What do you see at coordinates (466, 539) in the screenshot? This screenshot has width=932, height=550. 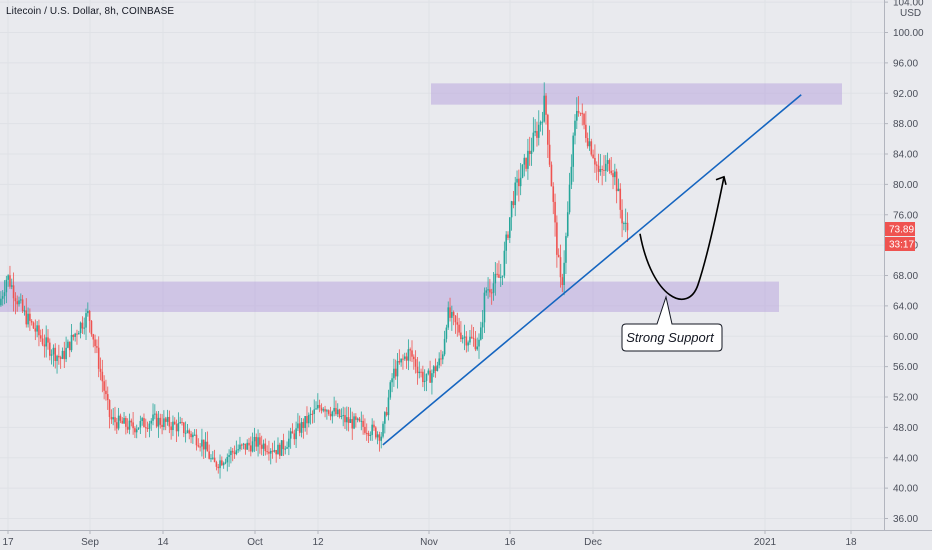 I see `time-axis: 17 Sep 14 Oct 12 Nov 16 Dec 2021 18` at bounding box center [466, 539].